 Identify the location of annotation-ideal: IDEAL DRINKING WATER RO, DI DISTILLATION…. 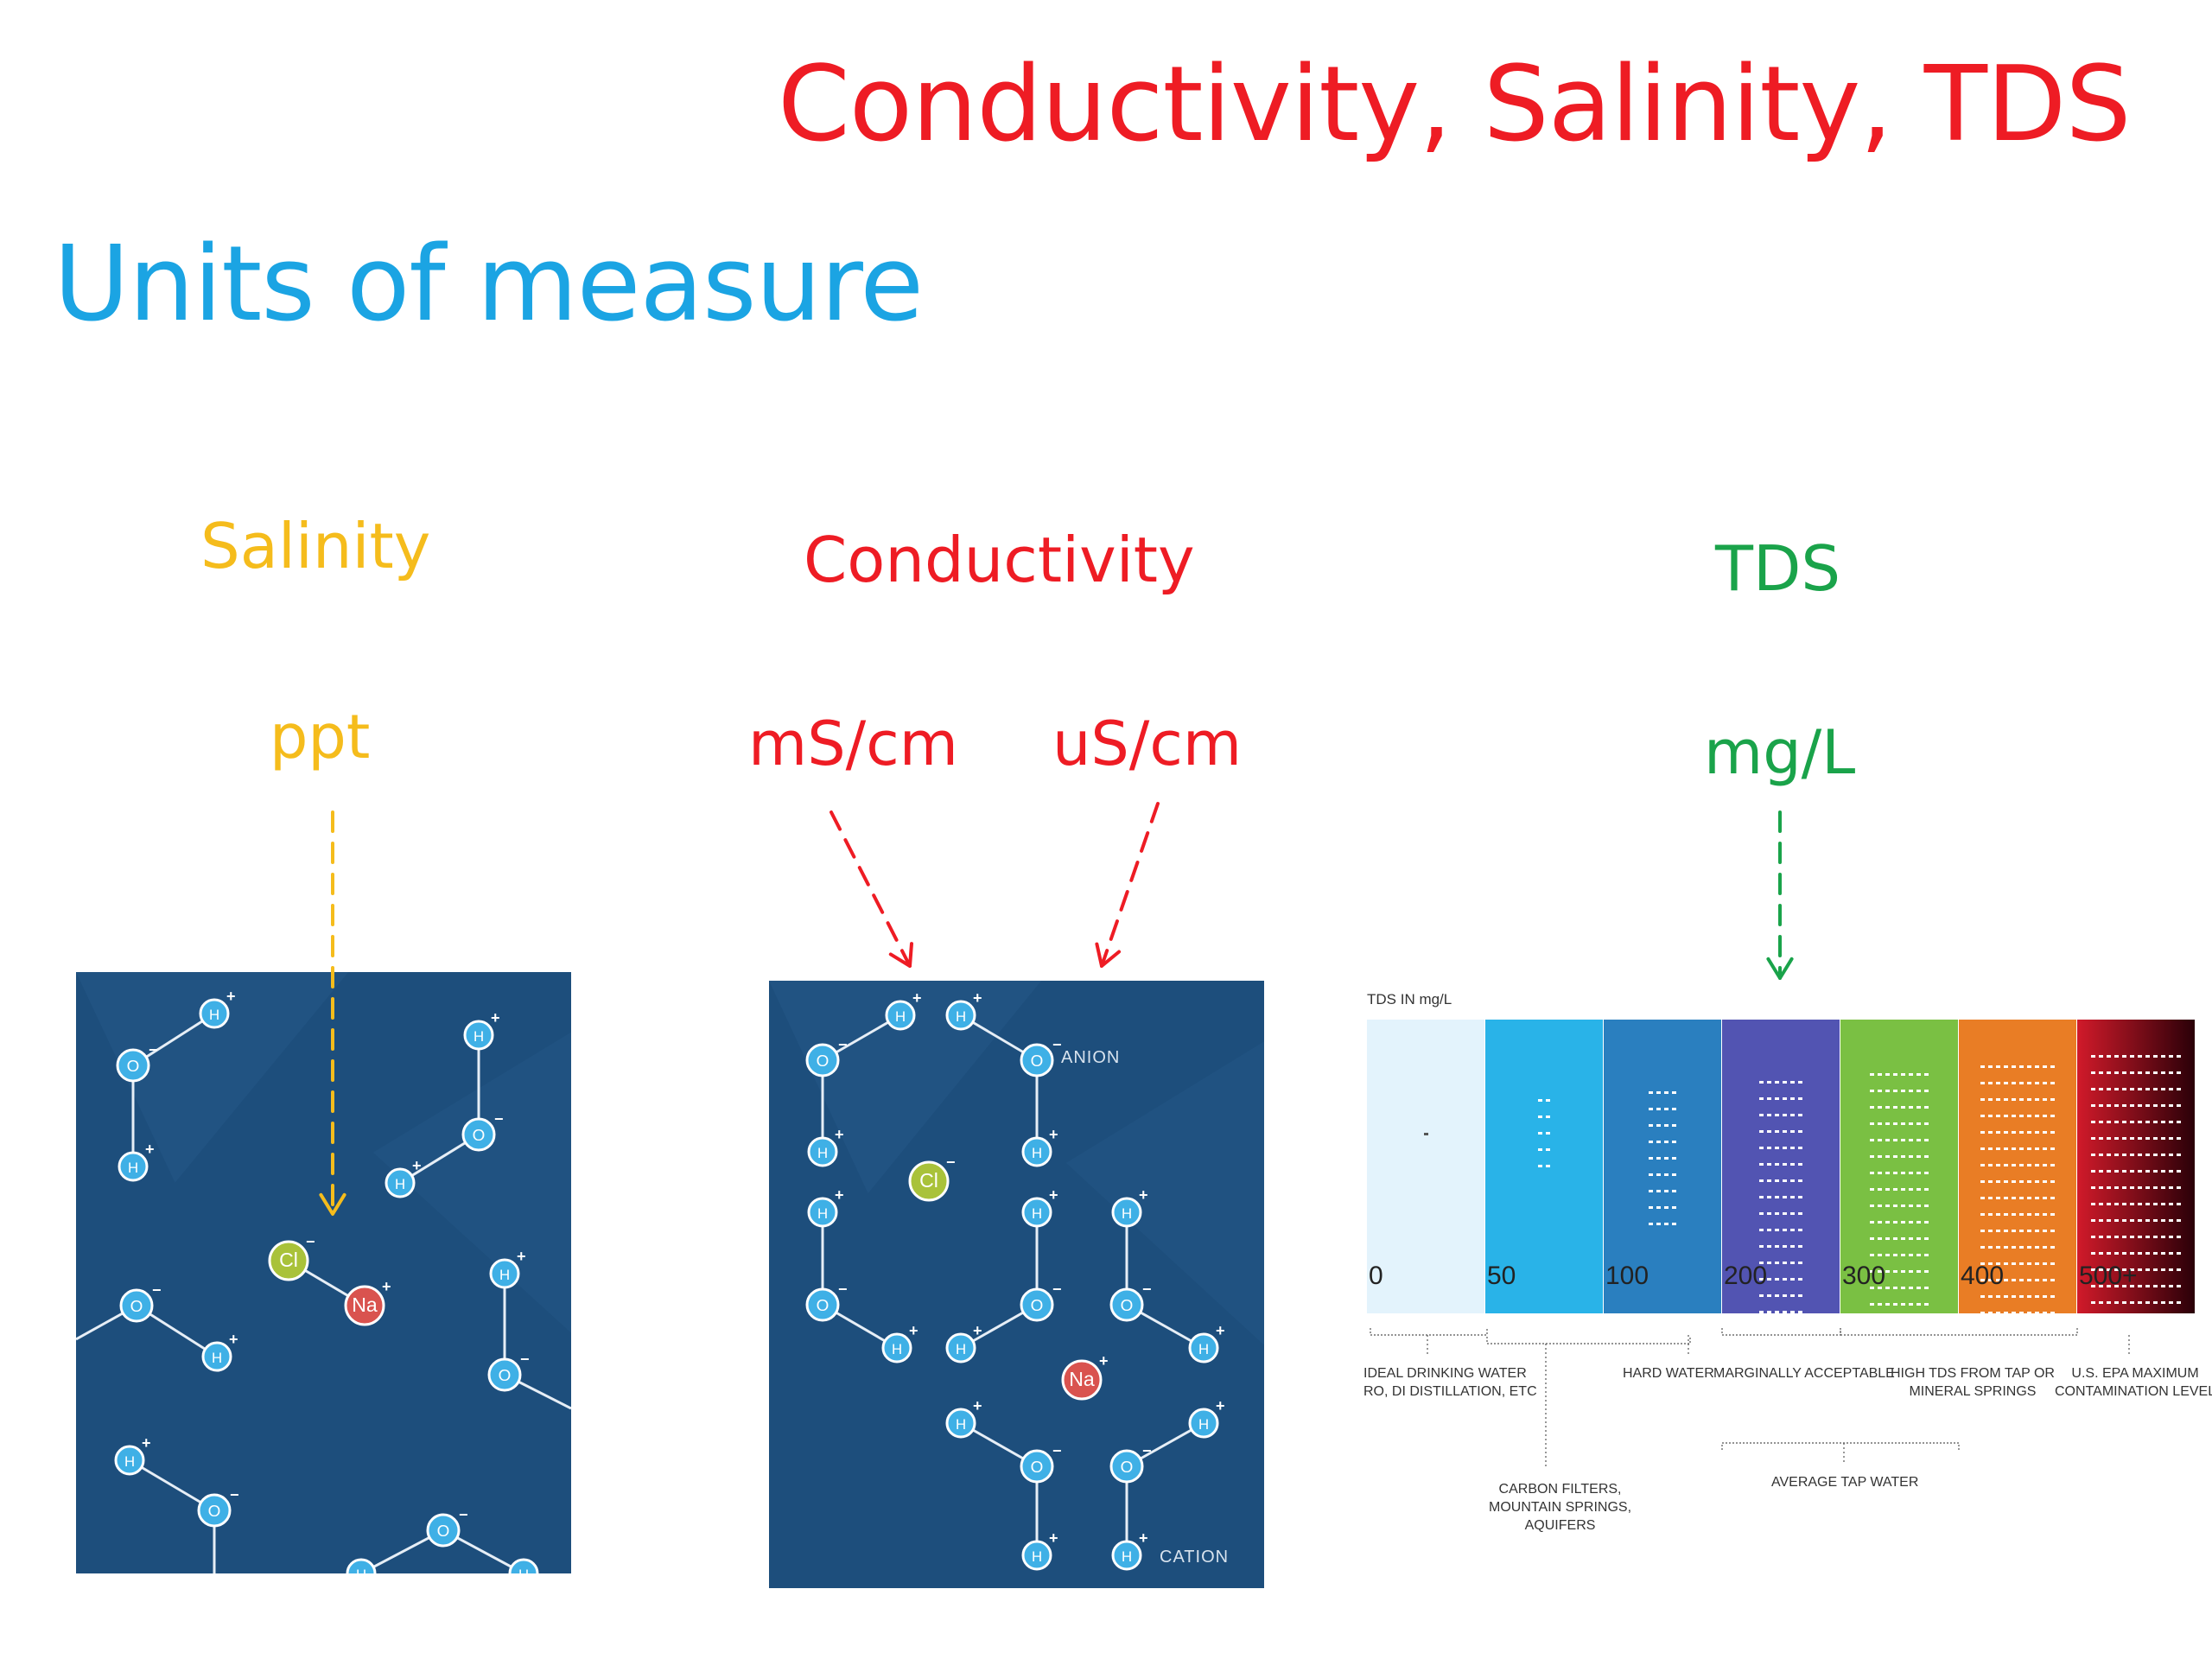
(1450, 1382).